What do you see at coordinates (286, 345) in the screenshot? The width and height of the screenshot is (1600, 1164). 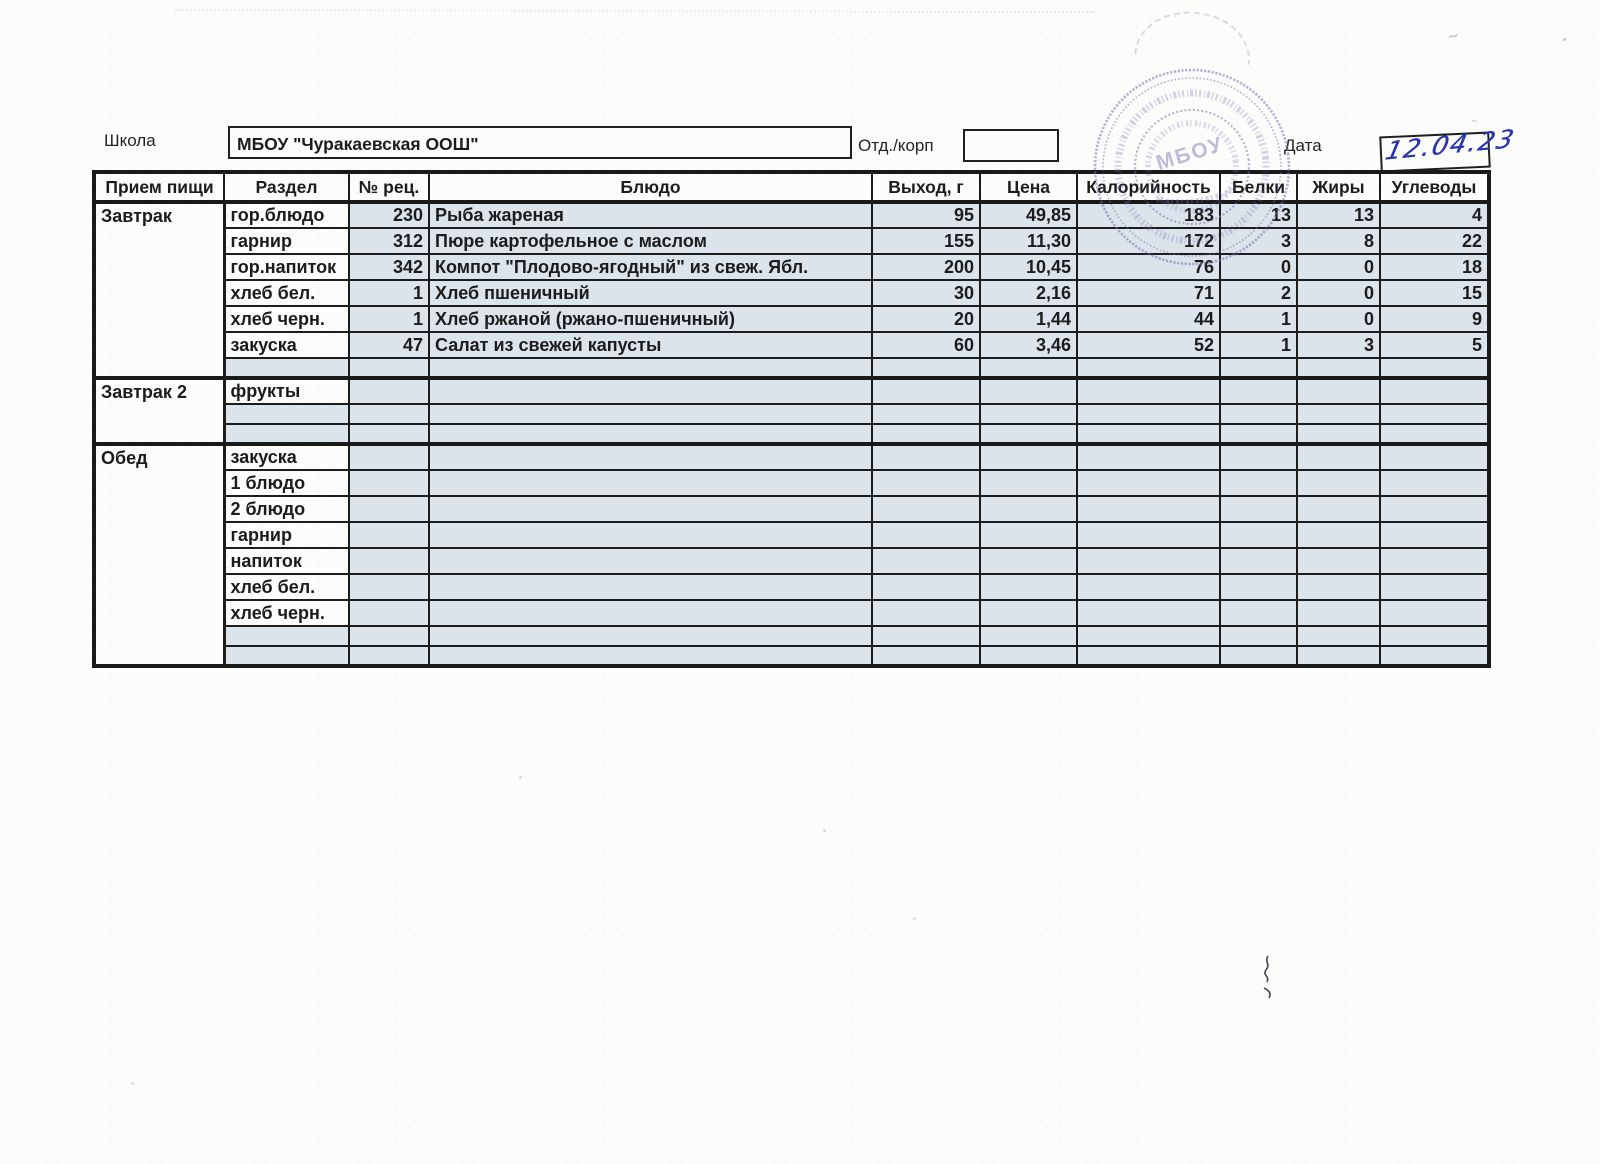 I see `razdel-cell: закуска` at bounding box center [286, 345].